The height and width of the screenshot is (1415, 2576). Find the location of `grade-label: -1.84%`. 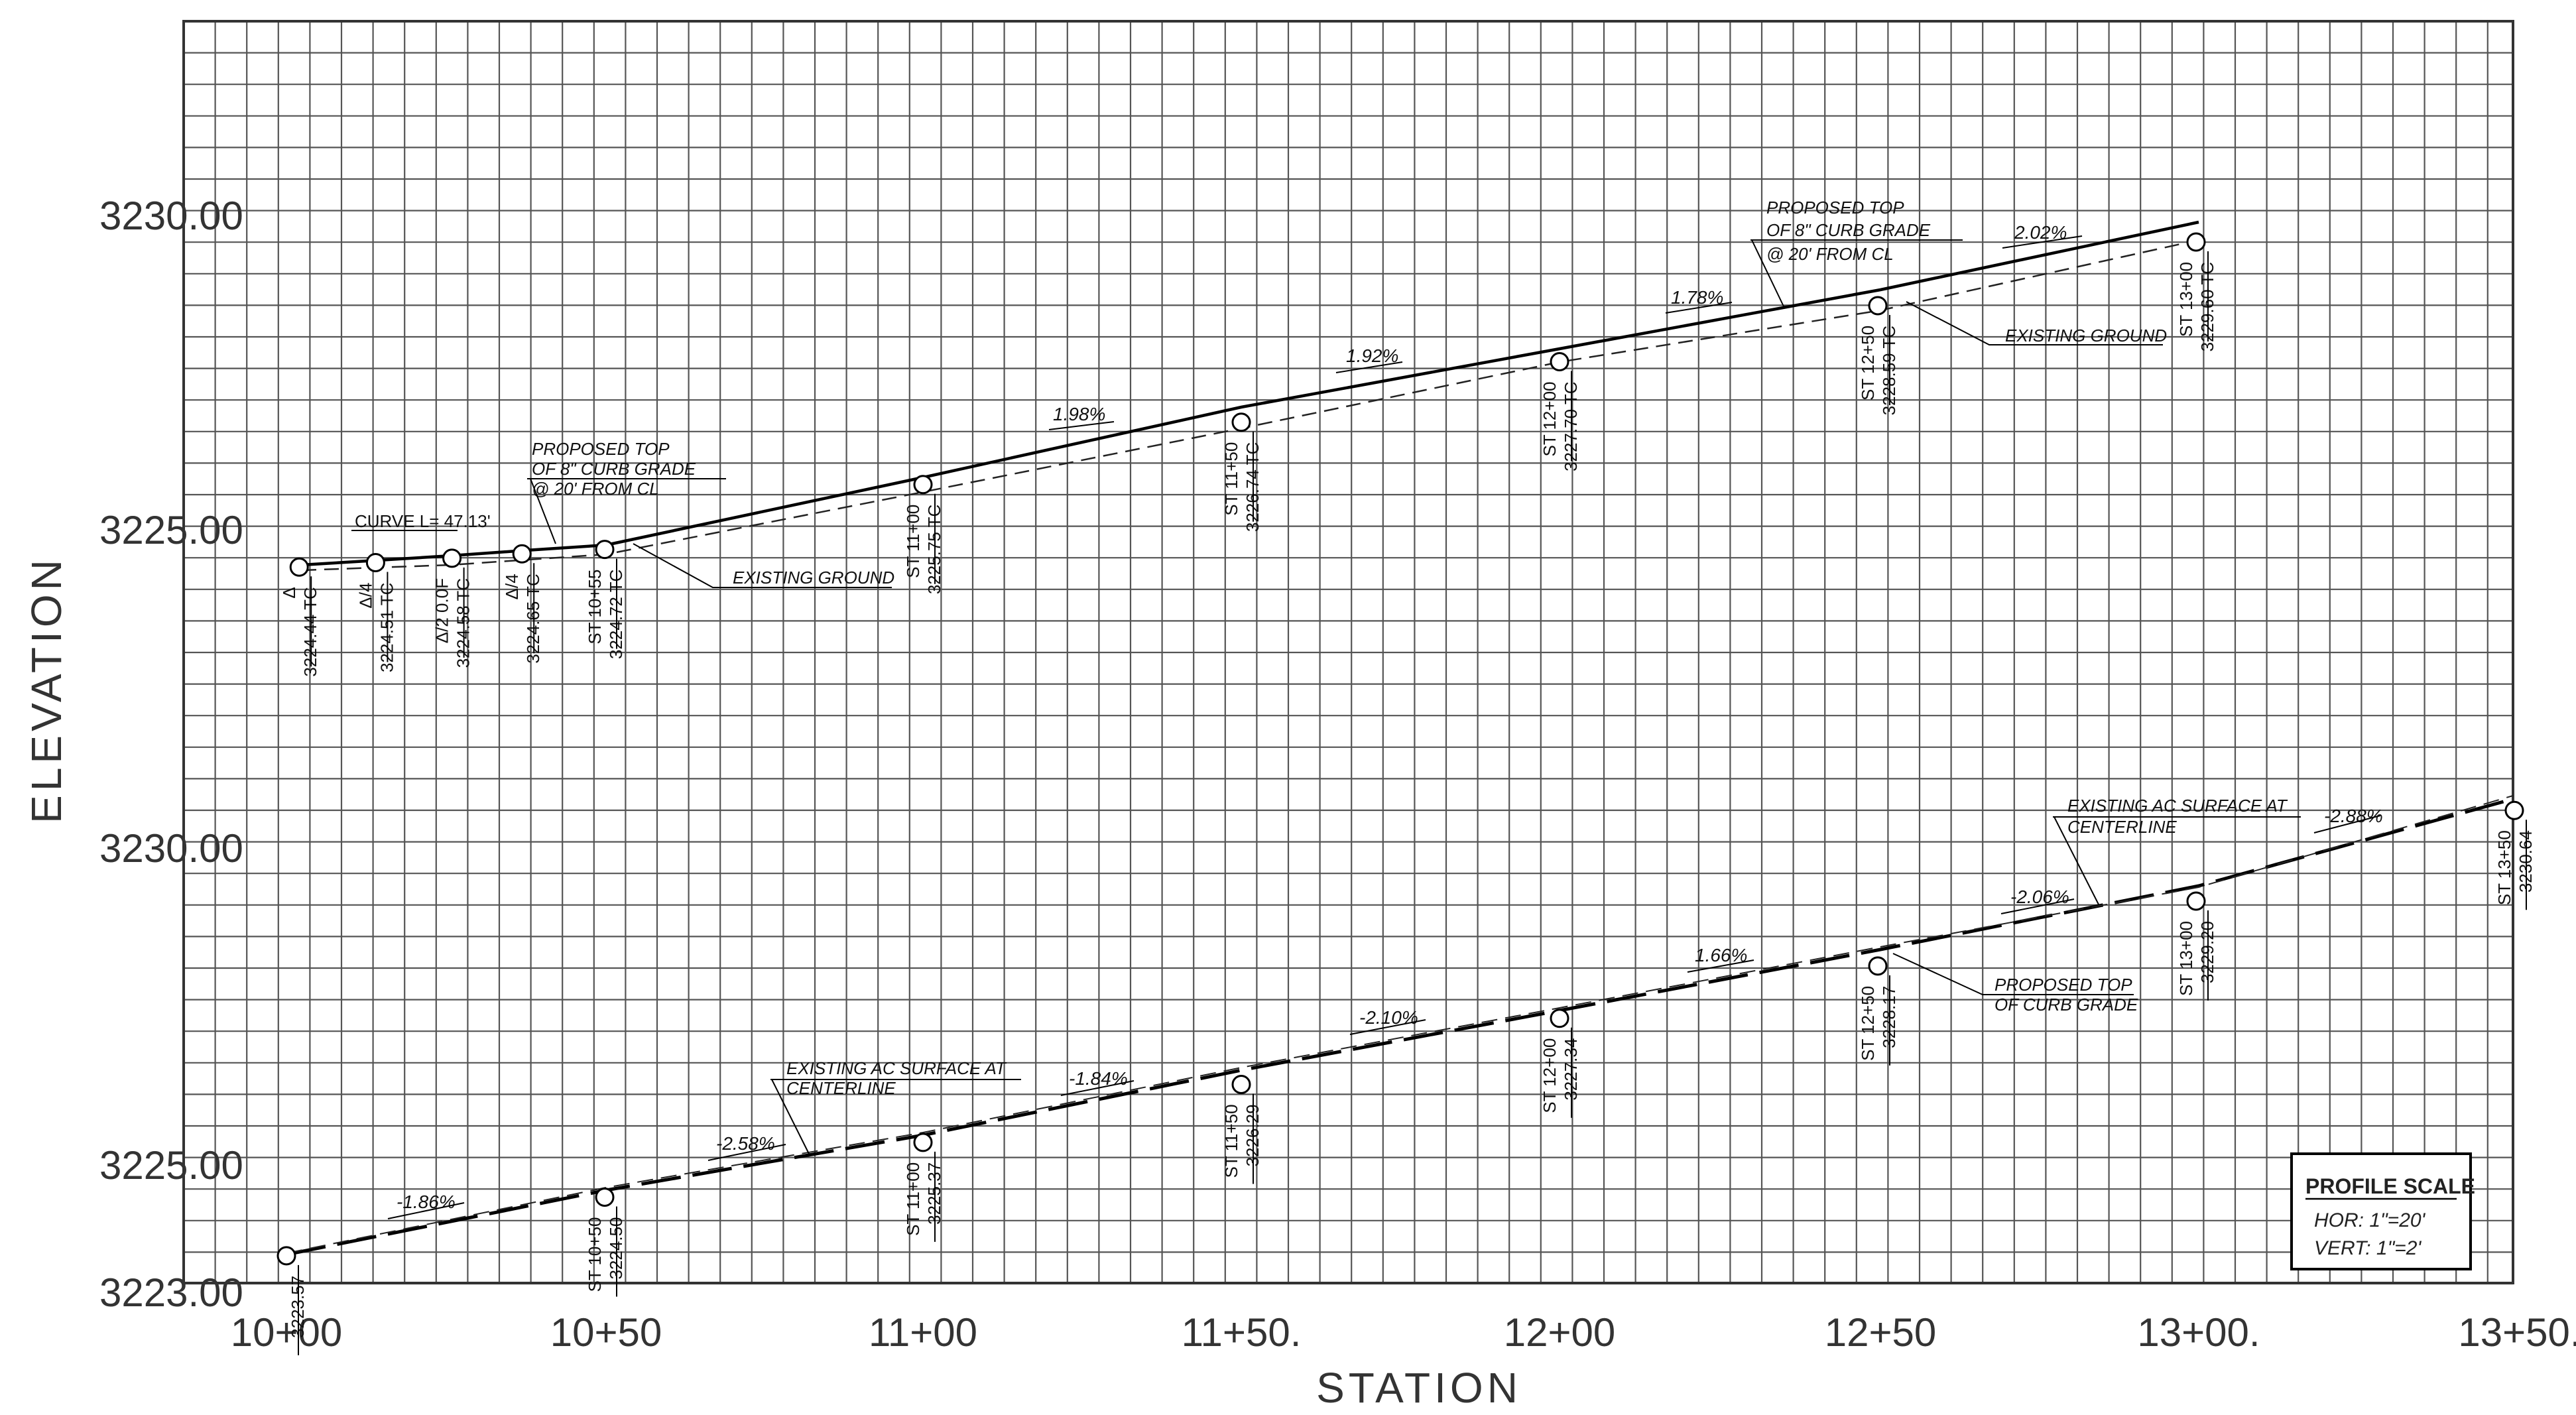

grade-label: -1.84% is located at coordinates (1098, 1079).